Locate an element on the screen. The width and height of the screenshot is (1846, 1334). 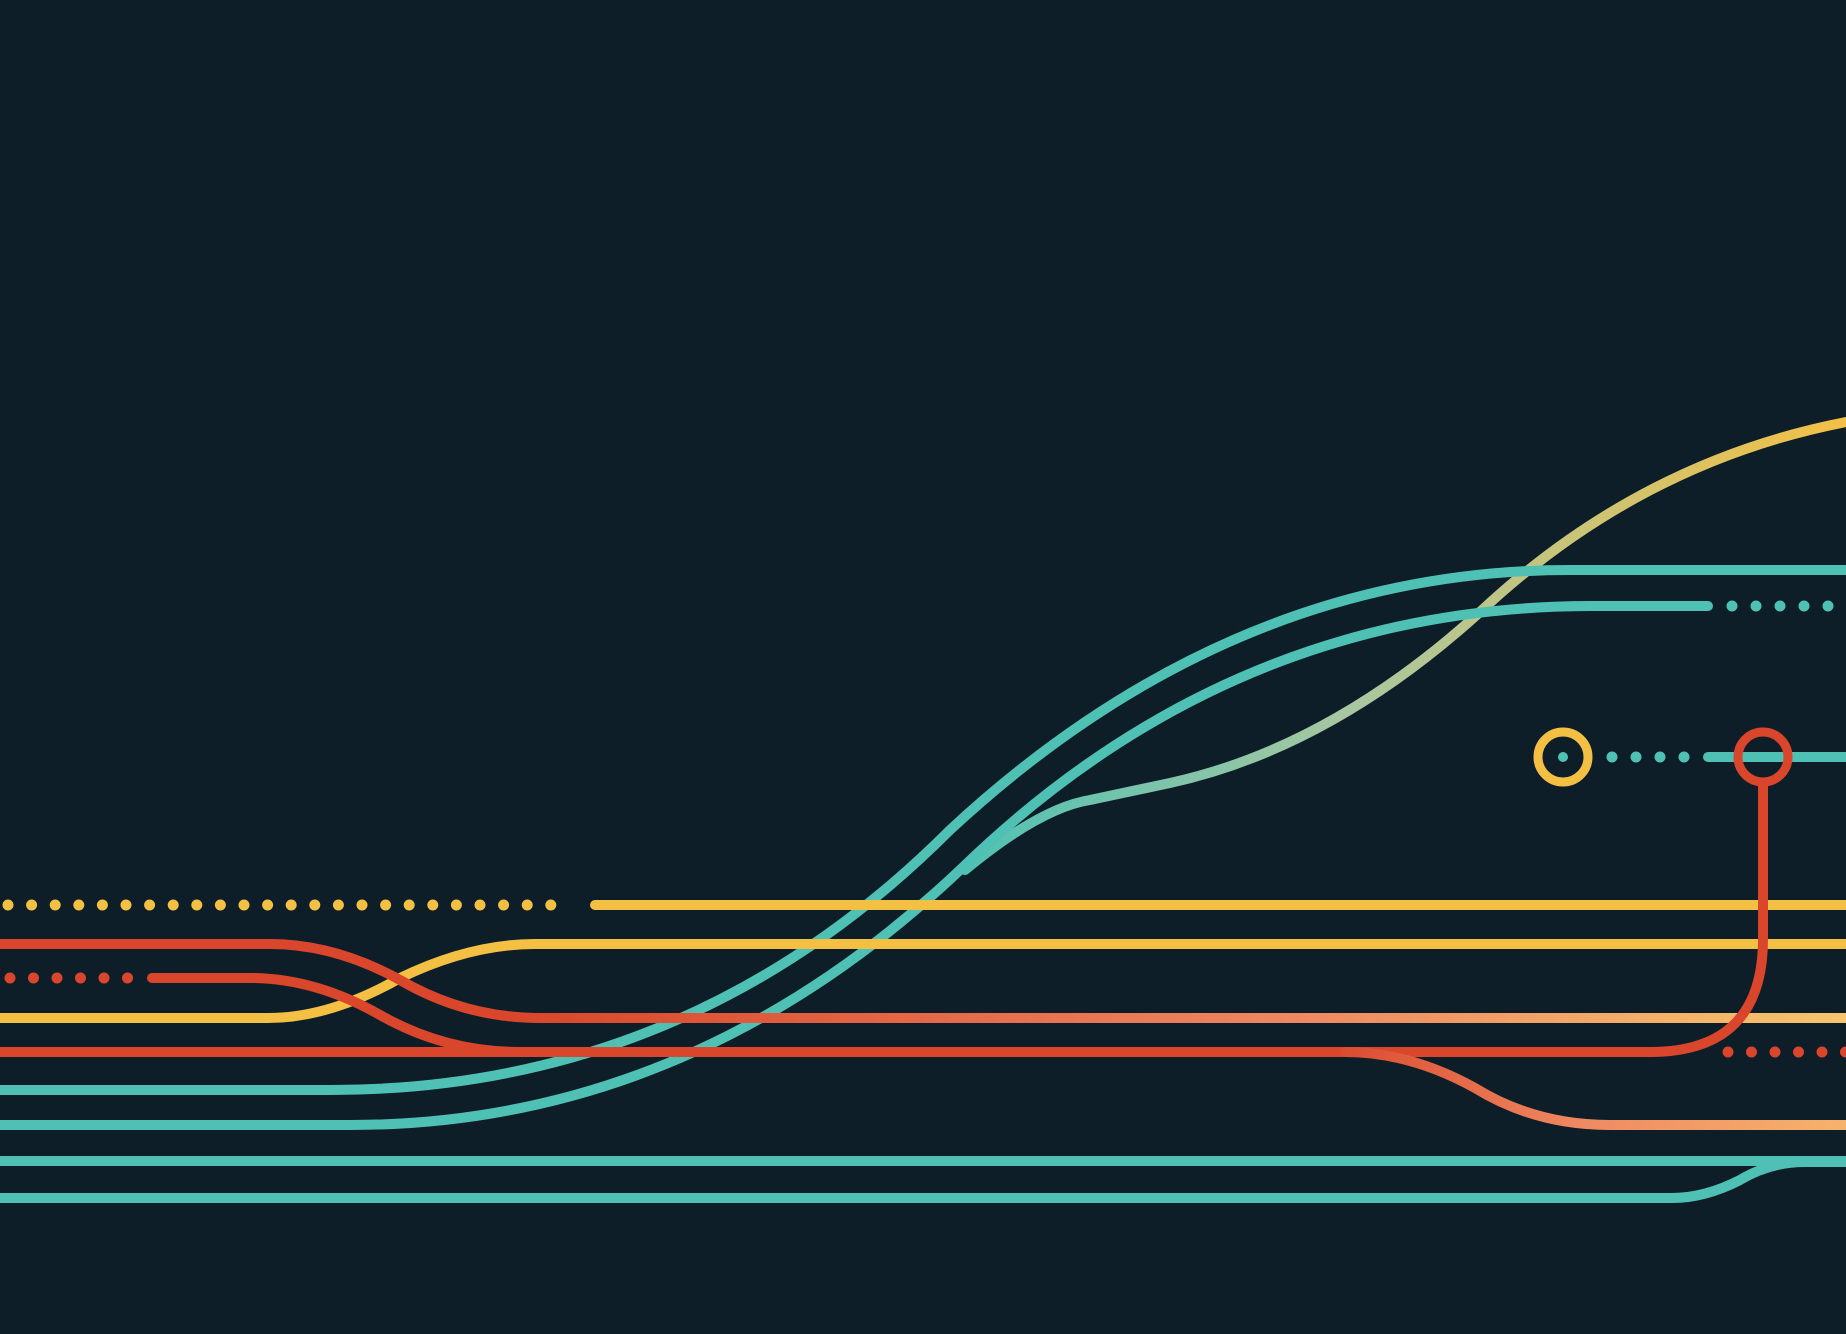
red-ring-icon is located at coordinates (1763, 757).